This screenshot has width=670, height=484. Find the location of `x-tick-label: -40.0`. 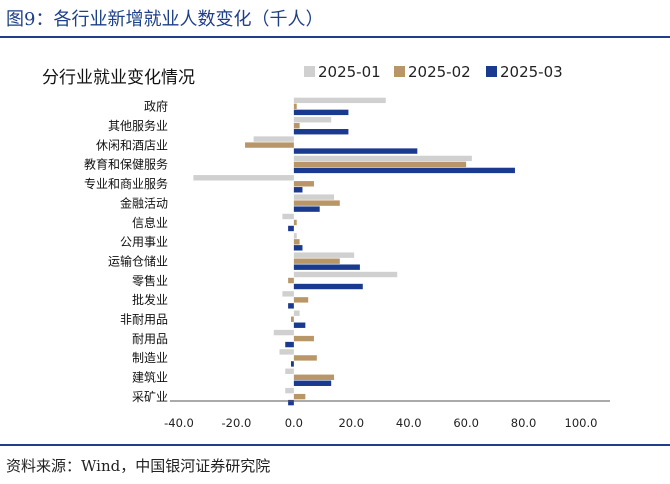

x-tick-label: -40.0 is located at coordinates (179, 423).